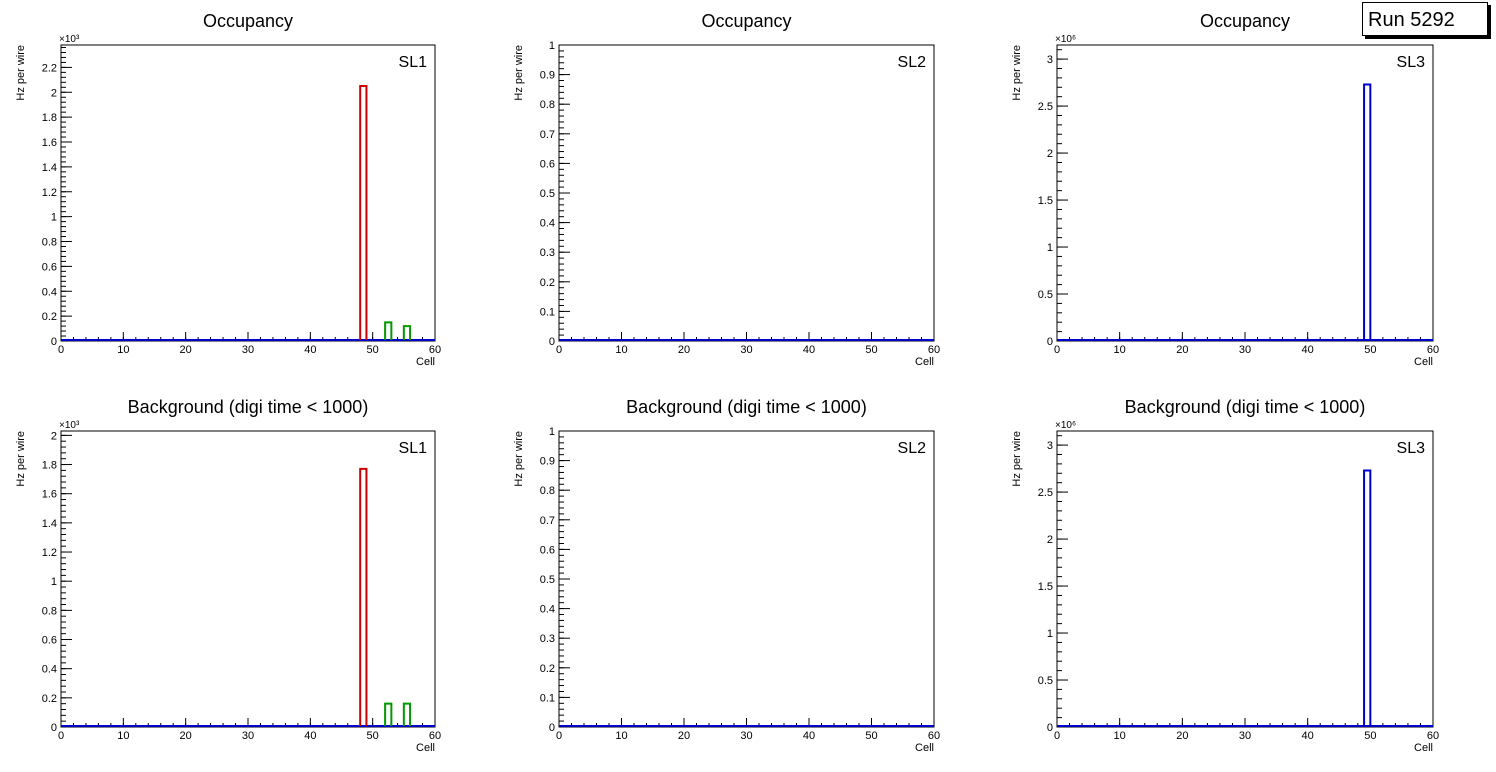 This screenshot has height=772, width=1496. I want to click on y-tick-label: 2.2, so click(49, 68).